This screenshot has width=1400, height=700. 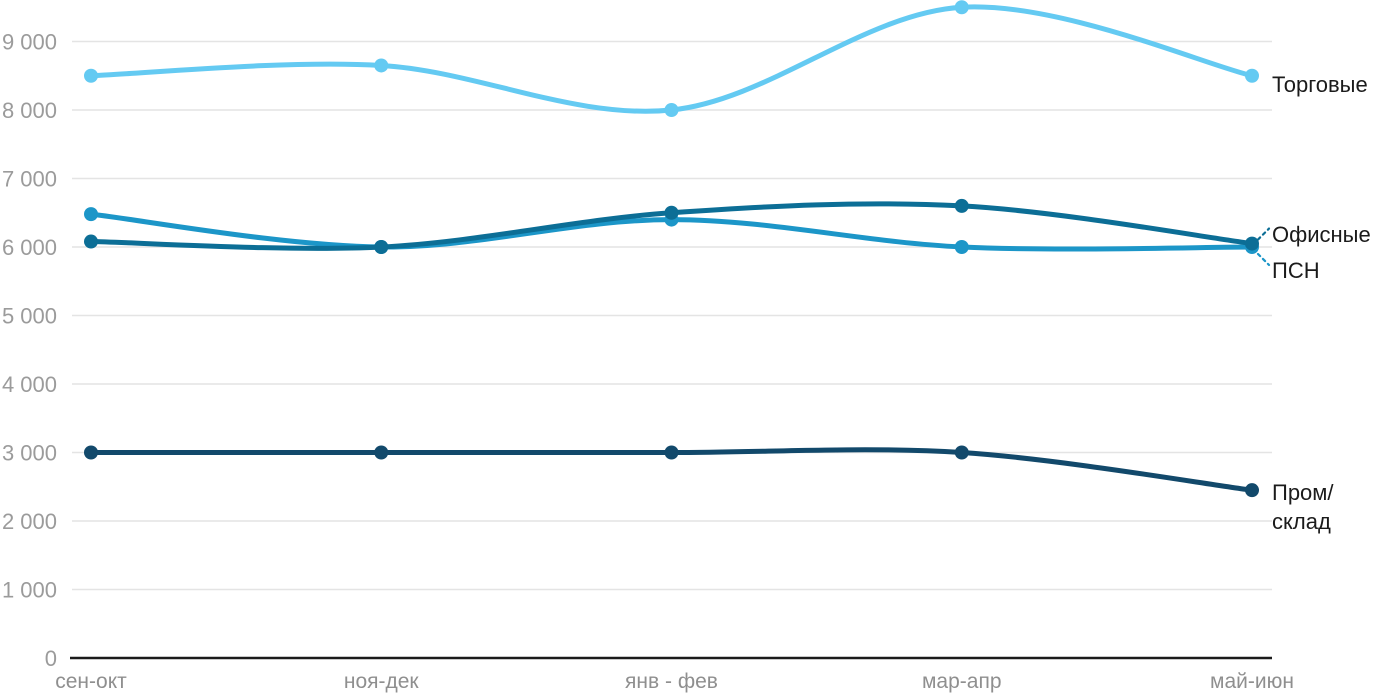 What do you see at coordinates (671, 59) in the screenshot?
I see `series-line-Торговые` at bounding box center [671, 59].